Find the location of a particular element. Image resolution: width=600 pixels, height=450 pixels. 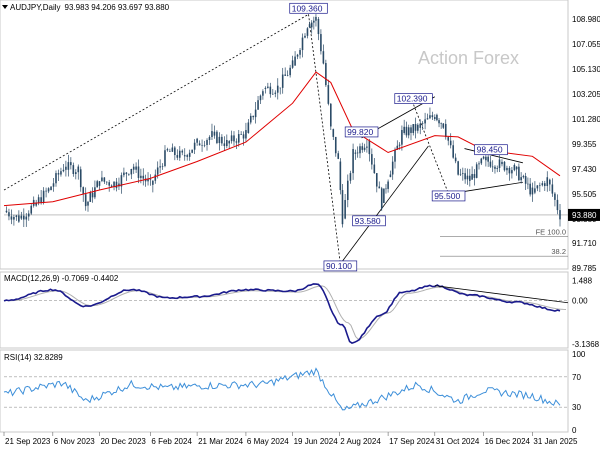

x-axis-tick-label: 2 Aug 2024 is located at coordinates (360, 441).